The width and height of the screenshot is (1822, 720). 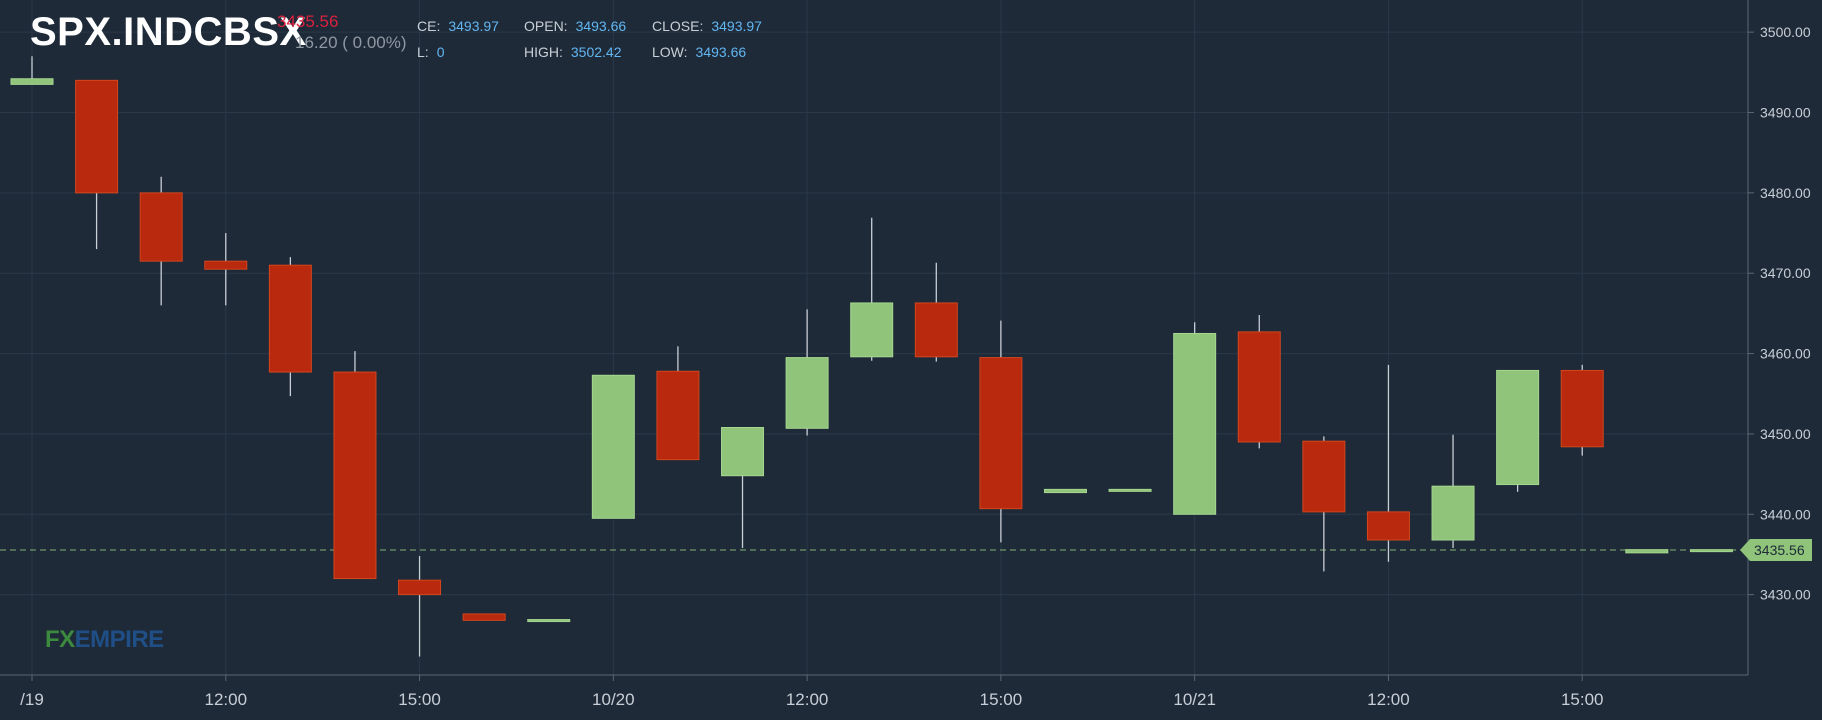 I want to click on stat-close: CLOSE: 3493.97, so click(x=707, y=26).